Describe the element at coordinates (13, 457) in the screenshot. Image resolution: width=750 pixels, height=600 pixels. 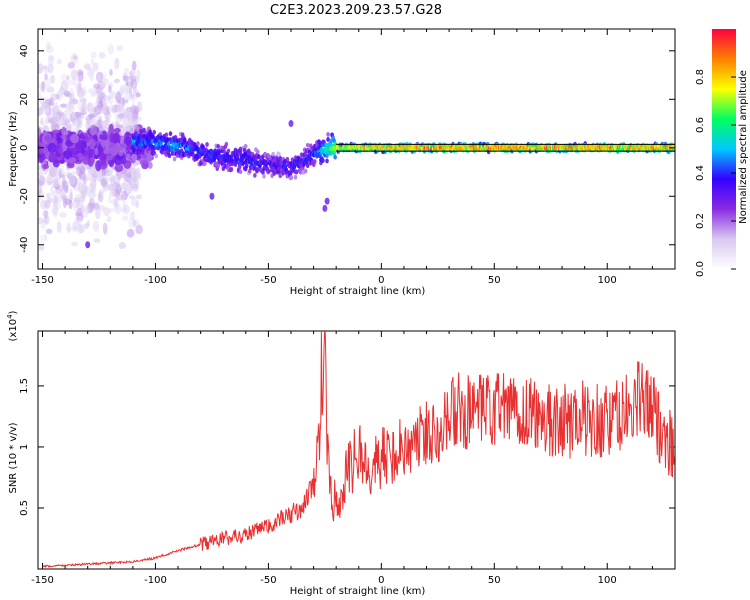
I see `snr-ylabel: SNR (10 * v/v)` at that location.